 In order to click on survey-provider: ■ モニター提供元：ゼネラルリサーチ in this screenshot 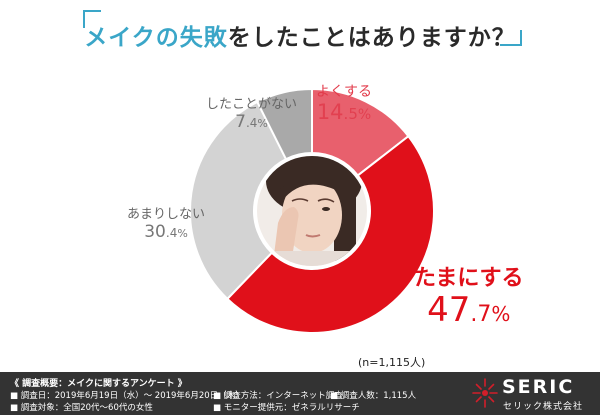, I will do `click(286, 408)`.